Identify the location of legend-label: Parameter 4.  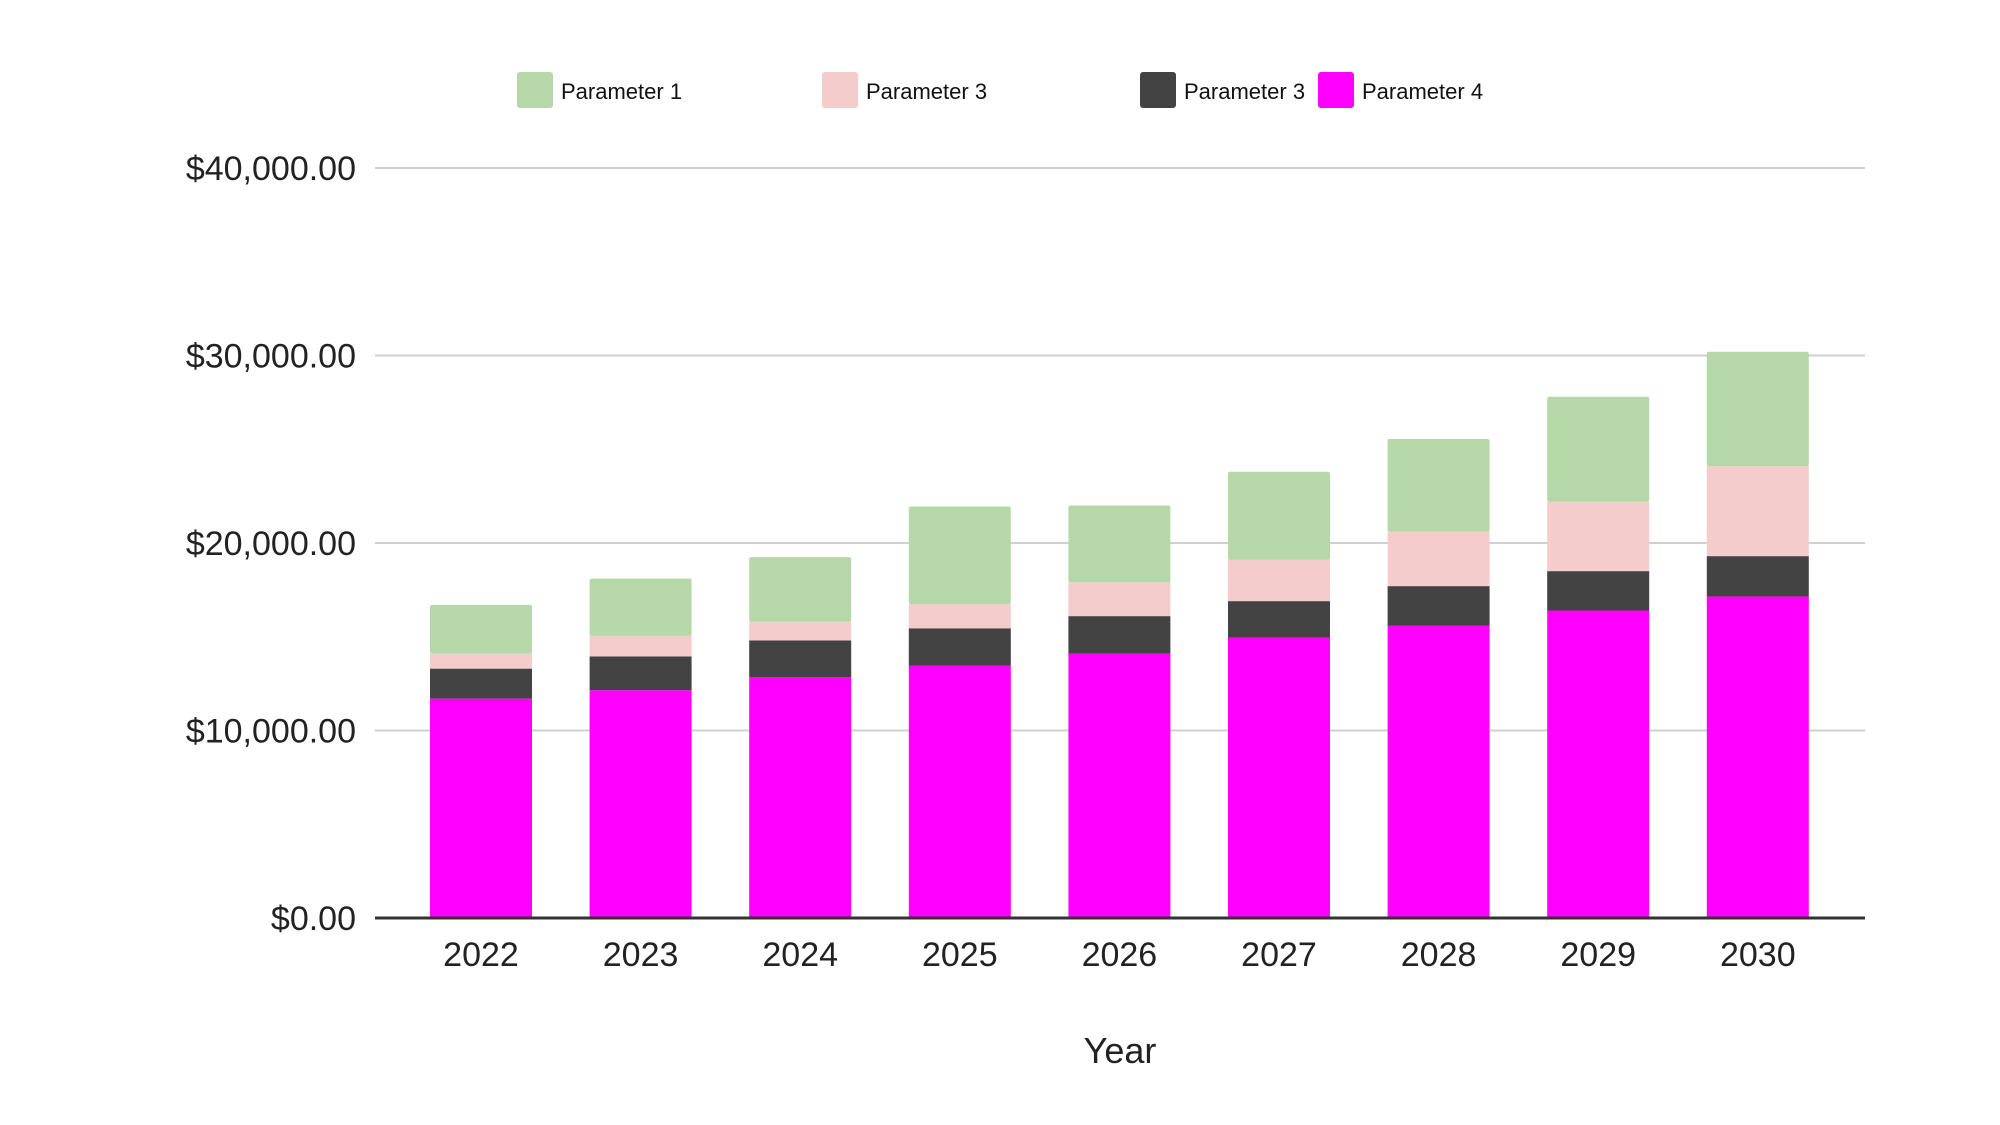
(1422, 91).